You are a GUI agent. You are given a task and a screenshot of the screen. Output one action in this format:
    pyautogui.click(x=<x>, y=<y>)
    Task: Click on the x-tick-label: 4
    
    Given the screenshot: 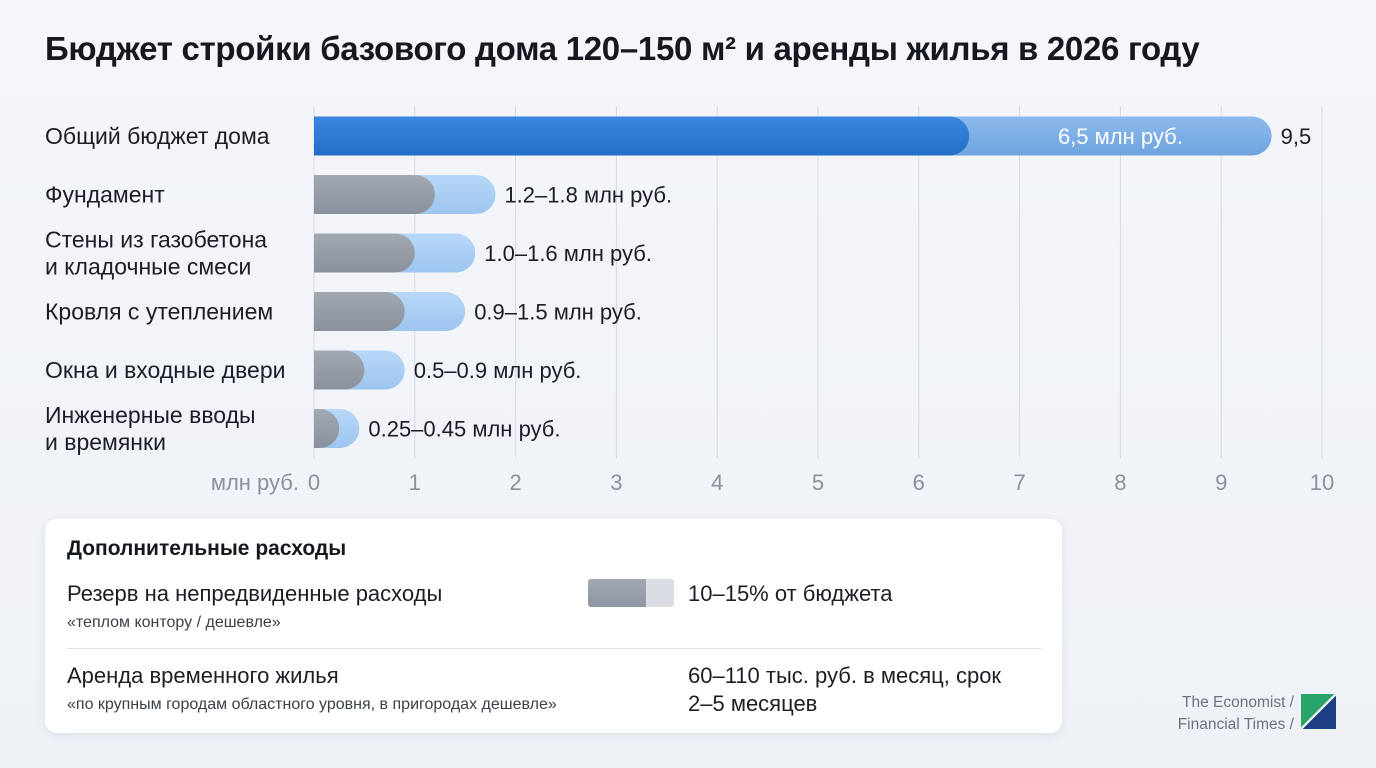 What is the action you would take?
    pyautogui.click(x=717, y=482)
    